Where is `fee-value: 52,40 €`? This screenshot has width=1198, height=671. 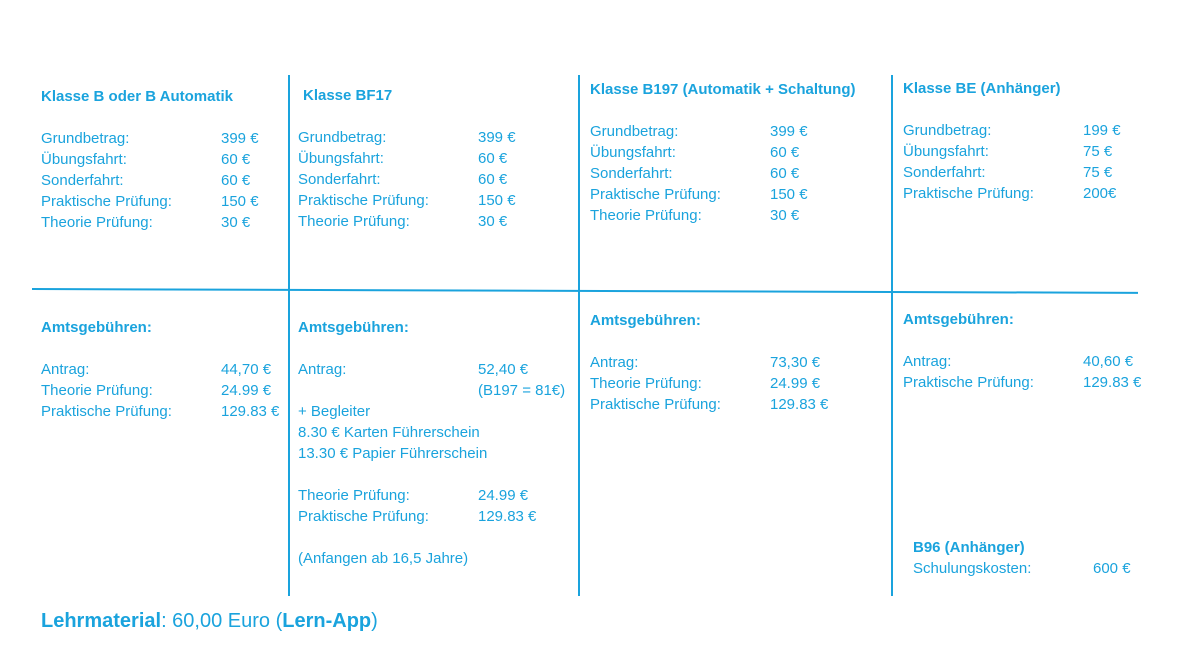 fee-value: 52,40 € is located at coordinates (503, 369).